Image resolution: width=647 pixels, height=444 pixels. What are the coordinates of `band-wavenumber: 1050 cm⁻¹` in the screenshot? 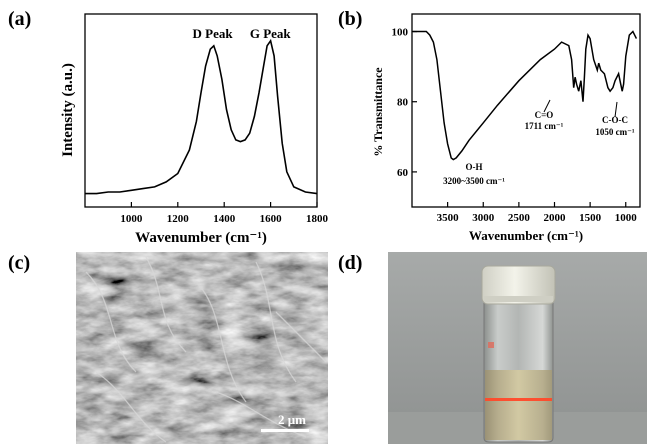 It's located at (614, 132).